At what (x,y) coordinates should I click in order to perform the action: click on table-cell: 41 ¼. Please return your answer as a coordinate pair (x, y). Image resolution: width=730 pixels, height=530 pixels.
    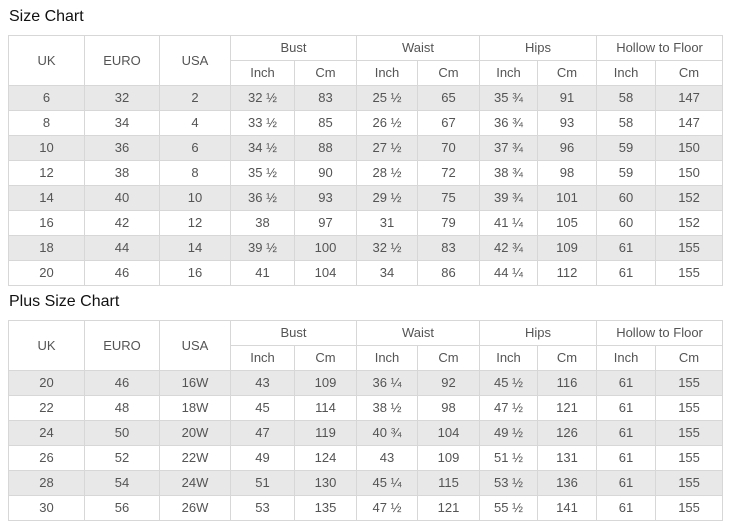
    Looking at the image, I should click on (509, 223).